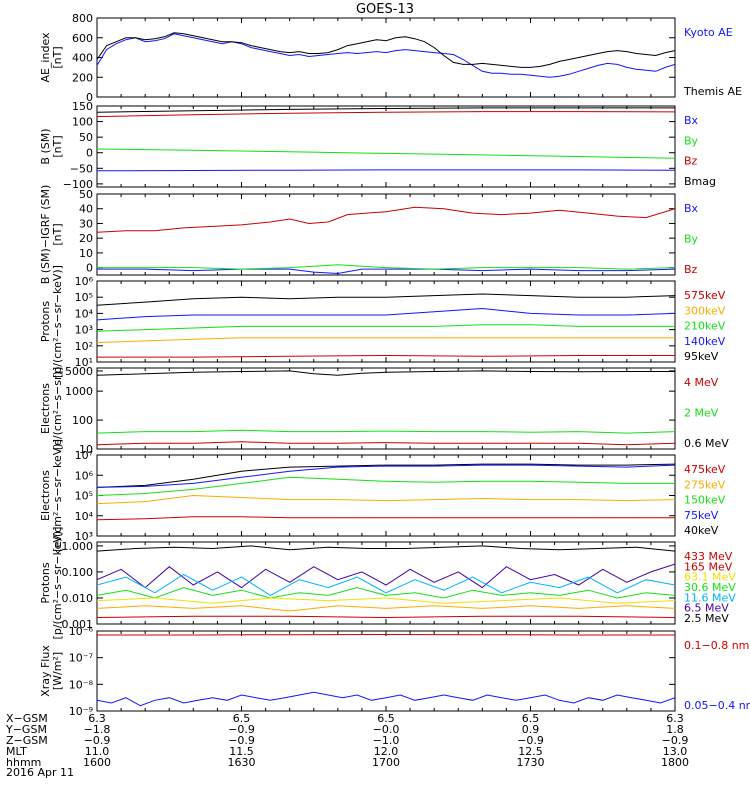  I want to click on y-axis-label: [p/(cm²−s−sr−keV)], so click(57, 321).